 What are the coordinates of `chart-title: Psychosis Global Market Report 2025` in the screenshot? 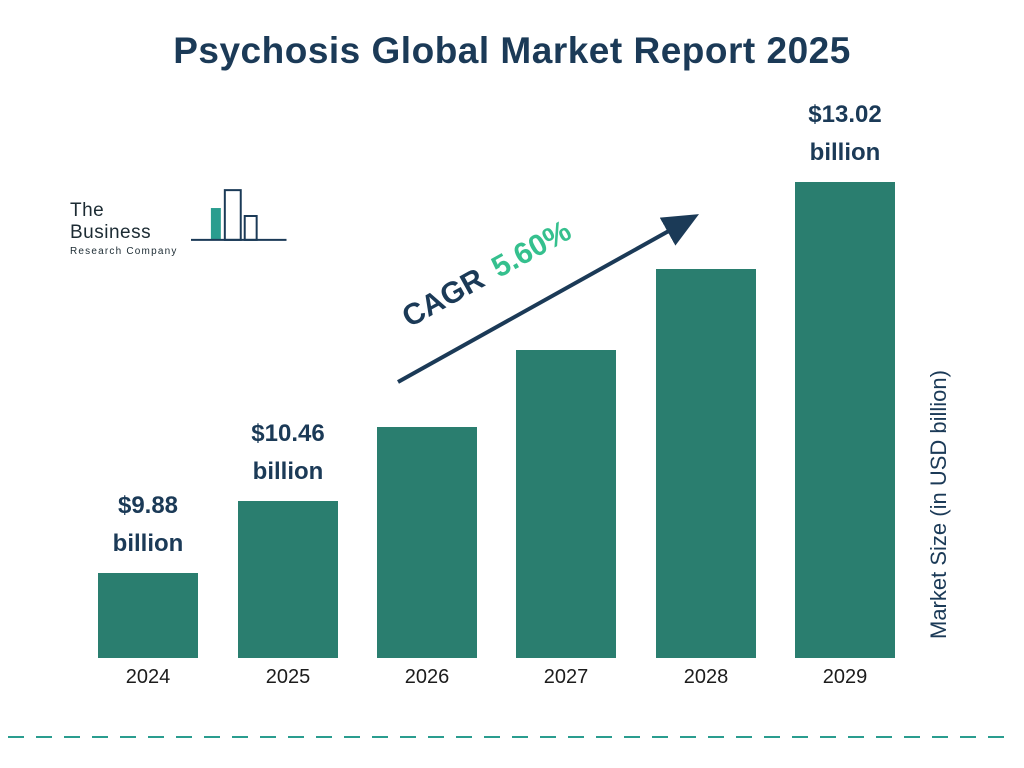 It's located at (512, 50).